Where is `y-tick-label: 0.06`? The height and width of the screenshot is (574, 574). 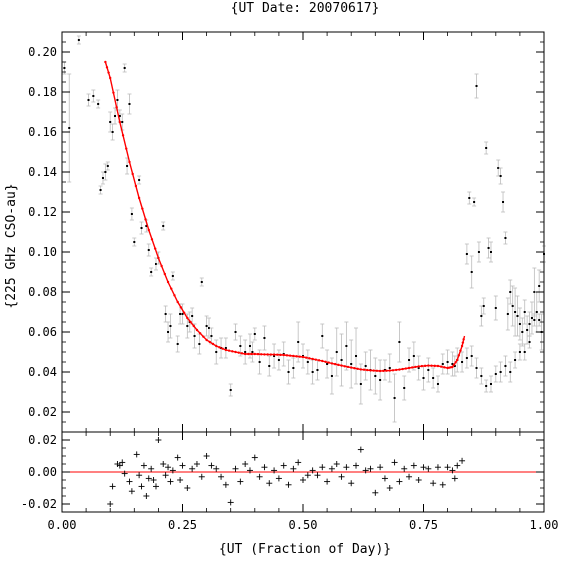
y-tick-label: 0.06 is located at coordinates (42, 332).